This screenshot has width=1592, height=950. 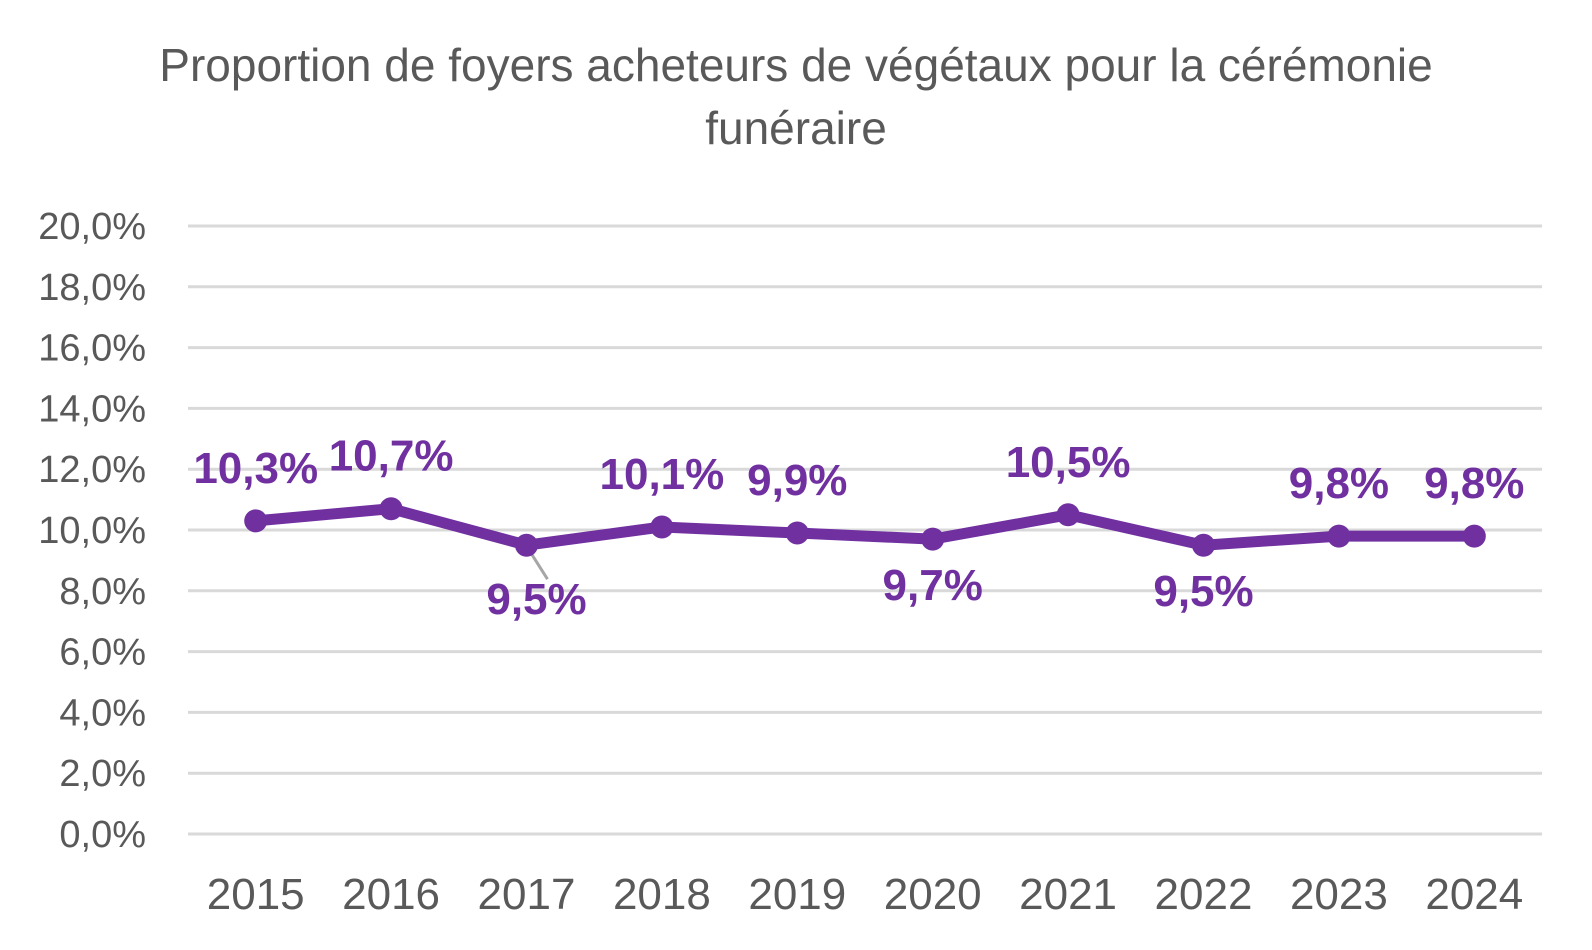 What do you see at coordinates (662, 894) in the screenshot?
I see `x-tick-label: 2018` at bounding box center [662, 894].